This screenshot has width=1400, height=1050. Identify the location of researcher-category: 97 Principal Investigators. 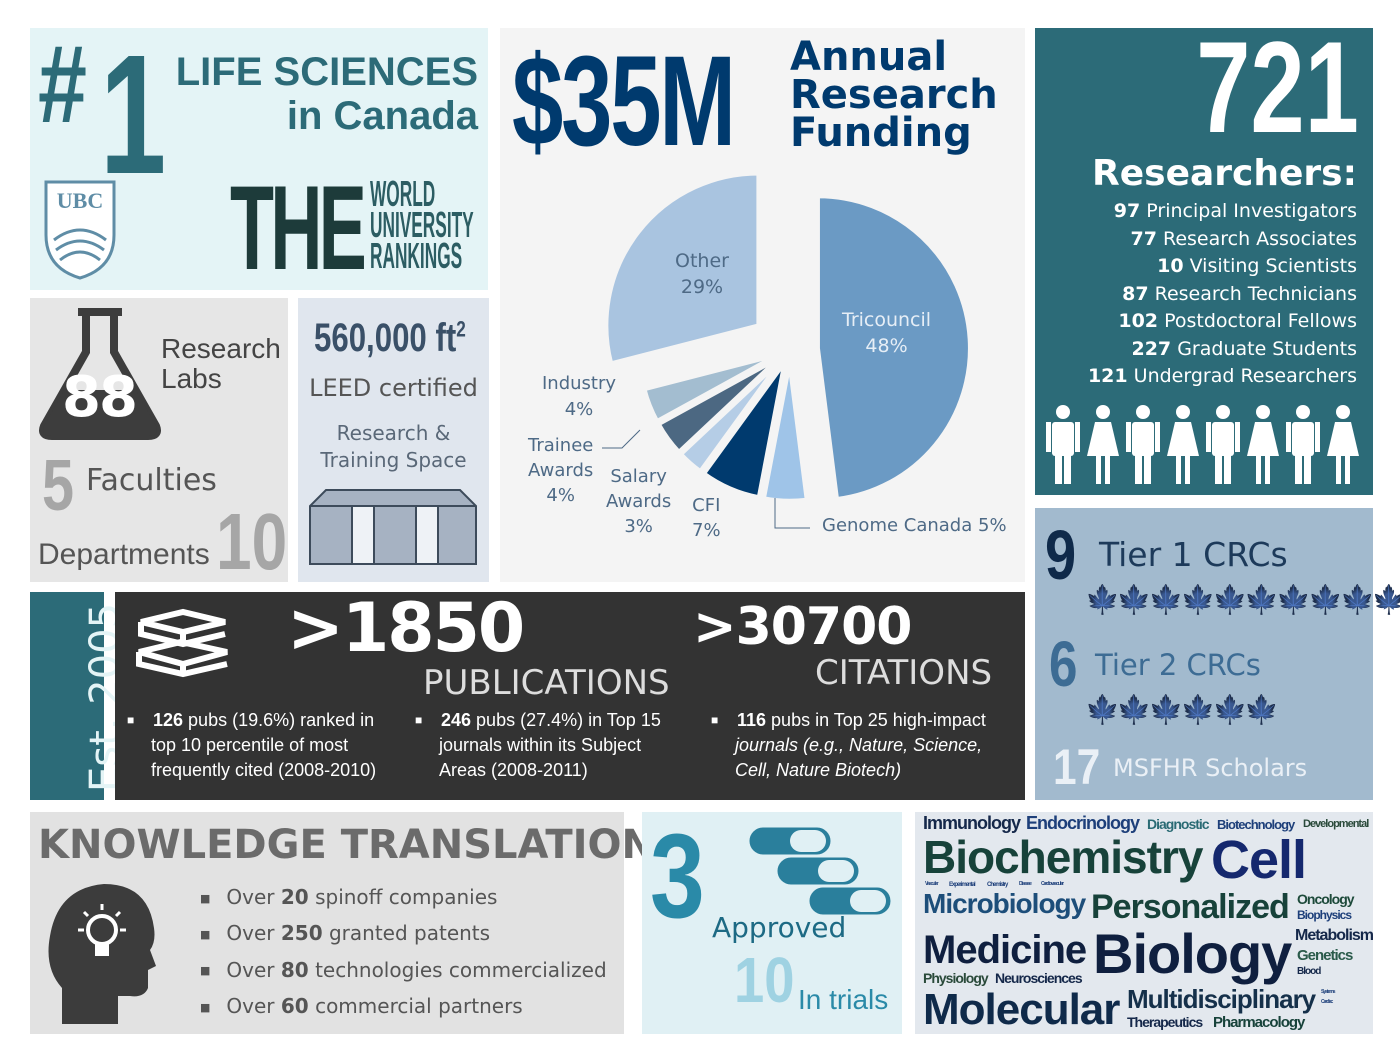
(1222, 212).